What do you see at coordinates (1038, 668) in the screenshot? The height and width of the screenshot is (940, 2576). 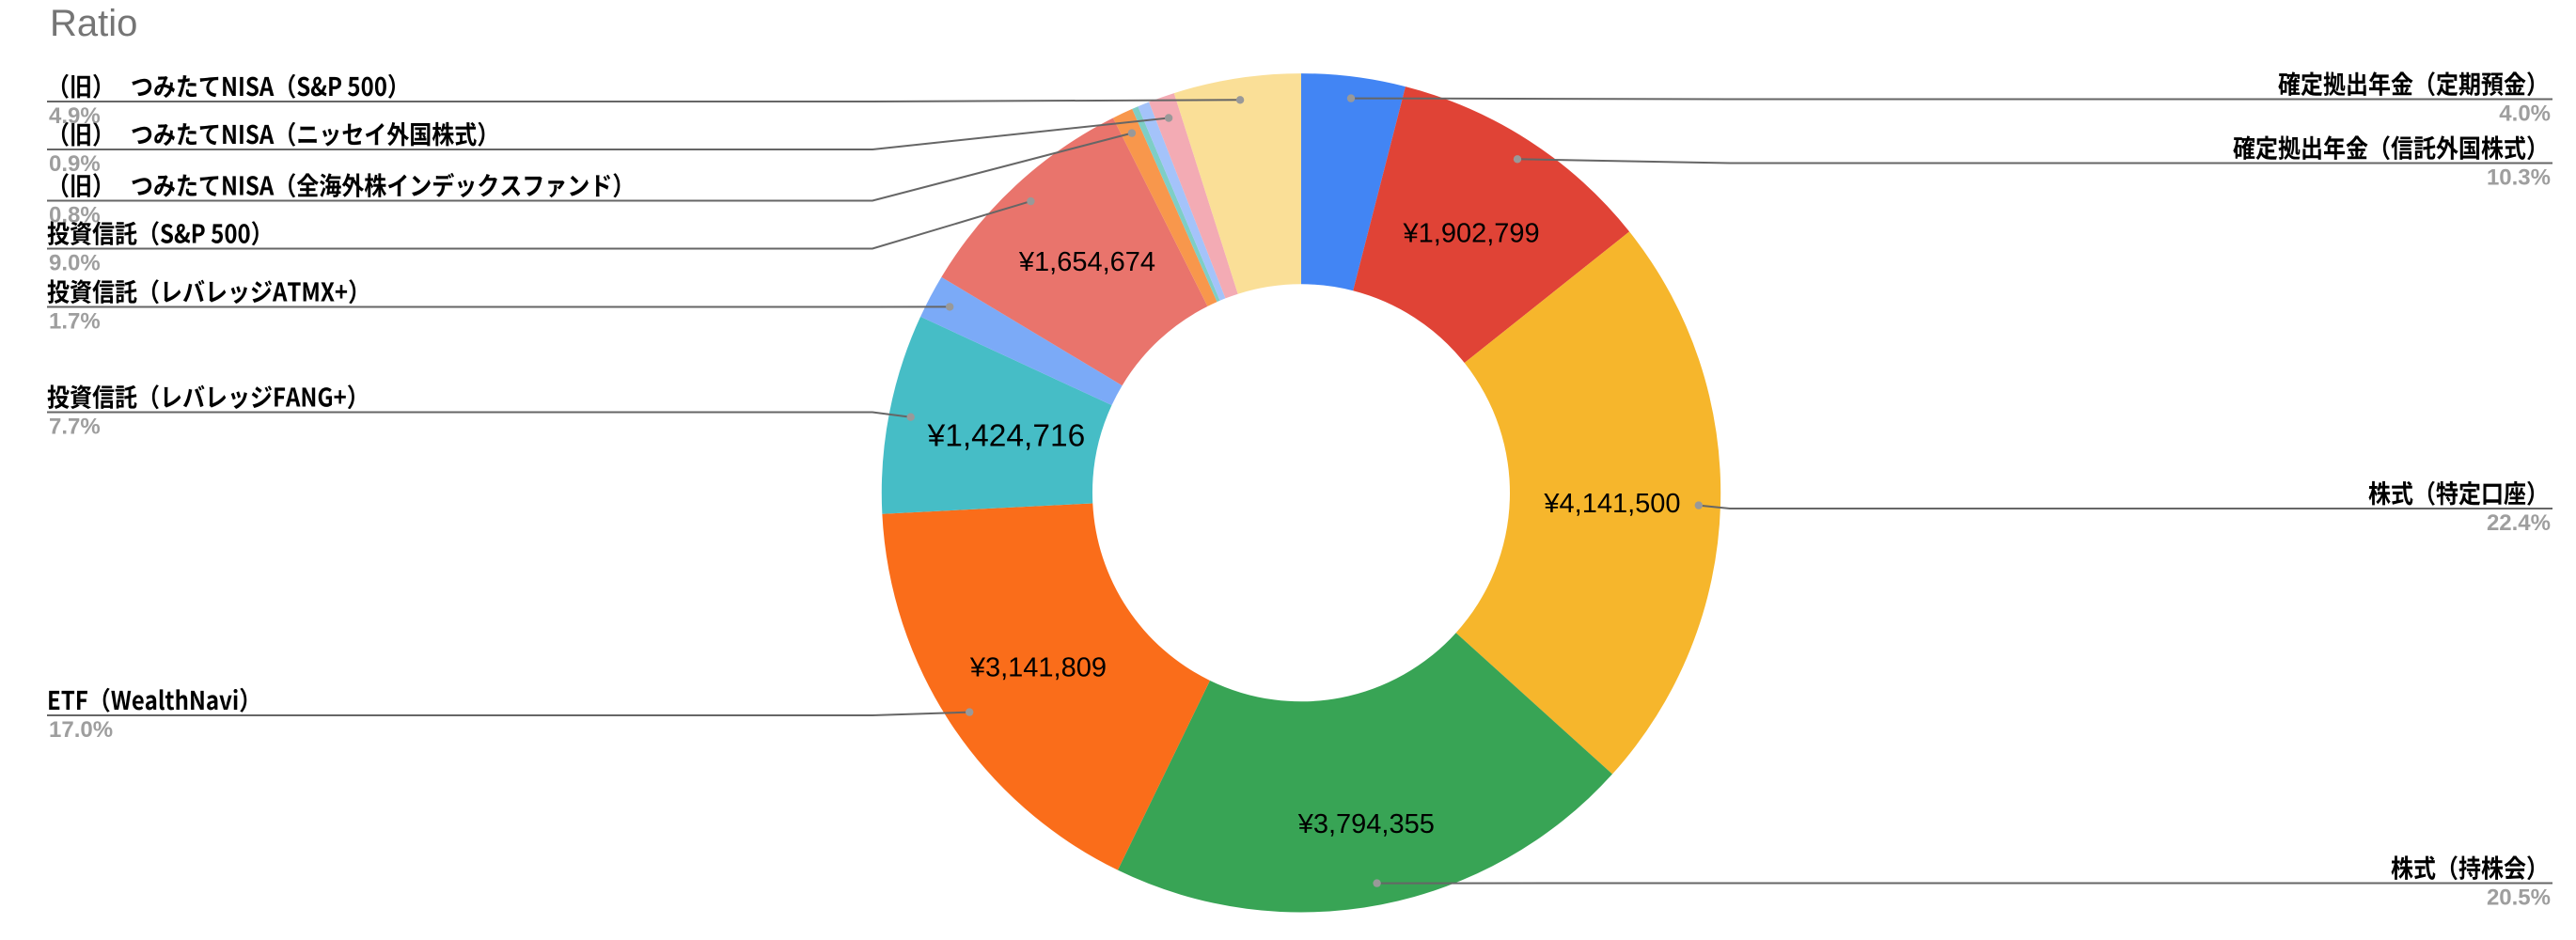 I see `svg-text: ¥3,141,809` at bounding box center [1038, 668].